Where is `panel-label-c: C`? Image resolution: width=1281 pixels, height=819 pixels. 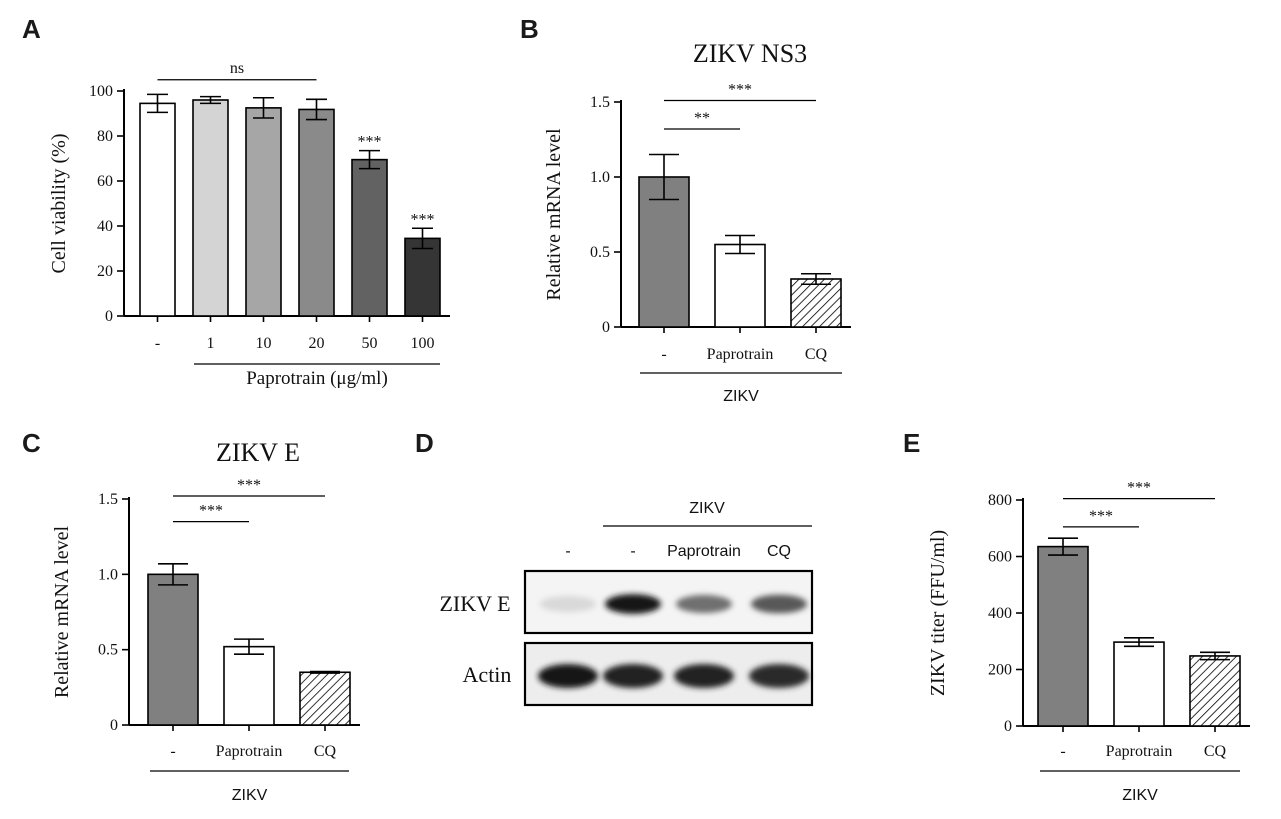 panel-label-c: C is located at coordinates (31, 443).